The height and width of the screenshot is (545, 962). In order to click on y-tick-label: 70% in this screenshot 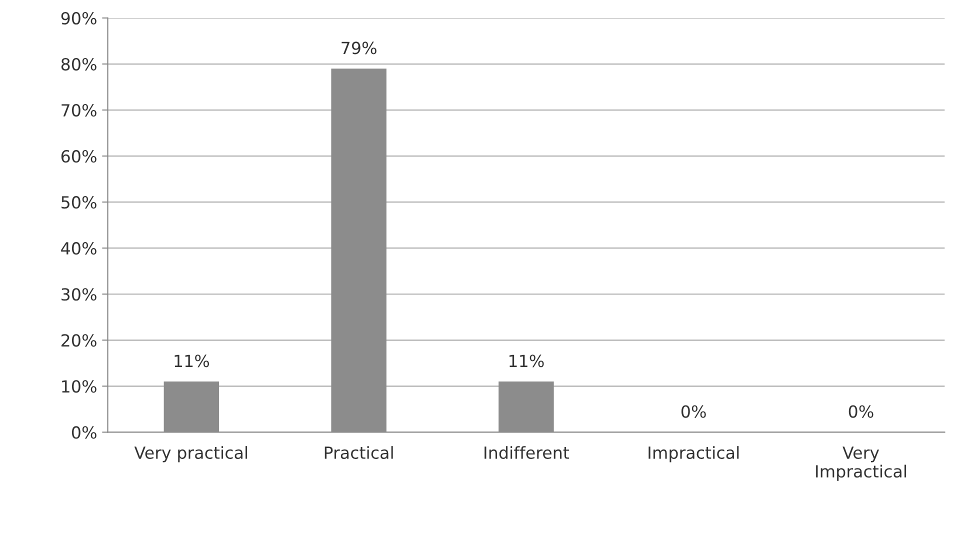, I will do `click(79, 110)`.